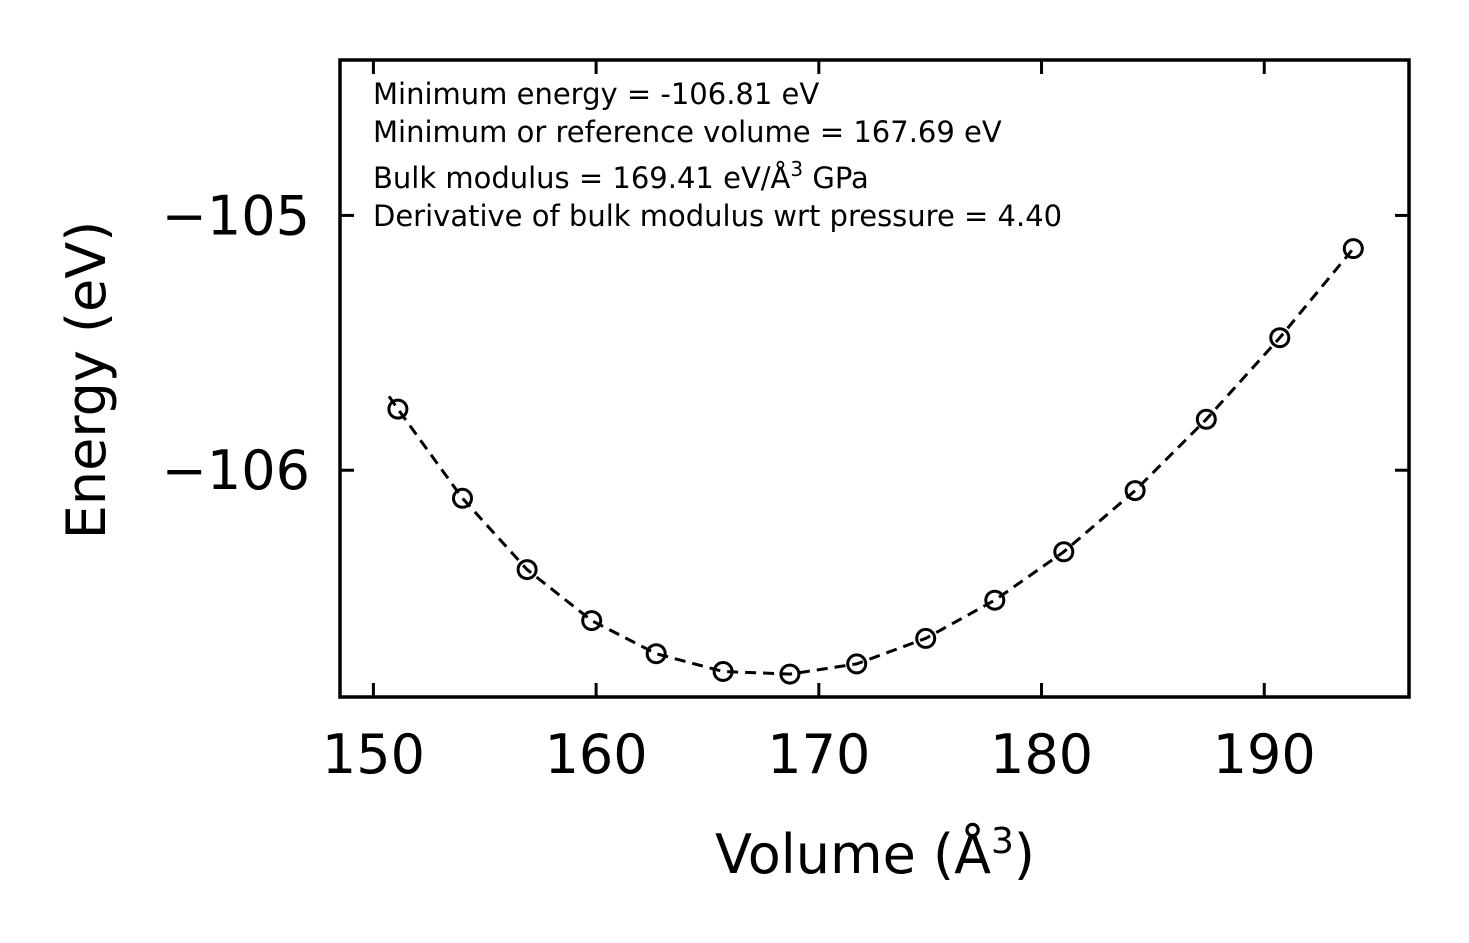 The image size is (1469, 943). Describe the element at coordinates (596, 754) in the screenshot. I see `x-tick-label: 160` at that location.